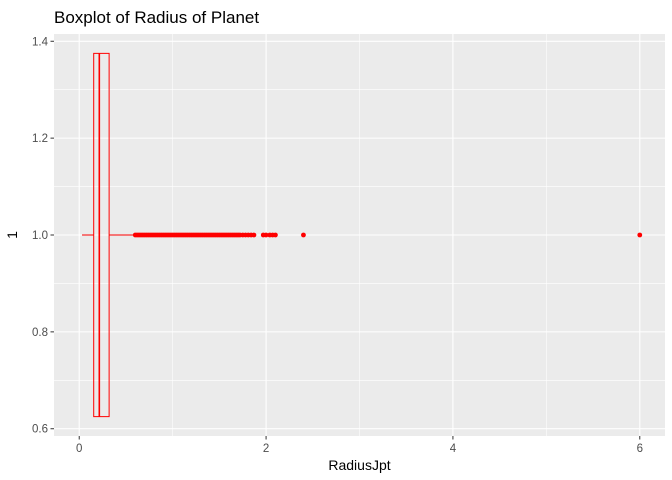 This screenshot has height=480, width=672. Describe the element at coordinates (640, 449) in the screenshot. I see `x-tick-label: 6` at that location.